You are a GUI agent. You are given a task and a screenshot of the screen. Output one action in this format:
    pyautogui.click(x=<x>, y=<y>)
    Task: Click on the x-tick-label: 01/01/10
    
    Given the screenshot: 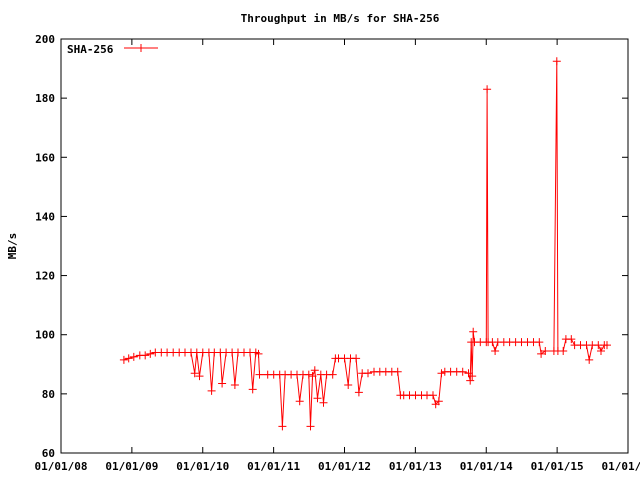 What is the action you would take?
    pyautogui.click(x=202, y=466)
    